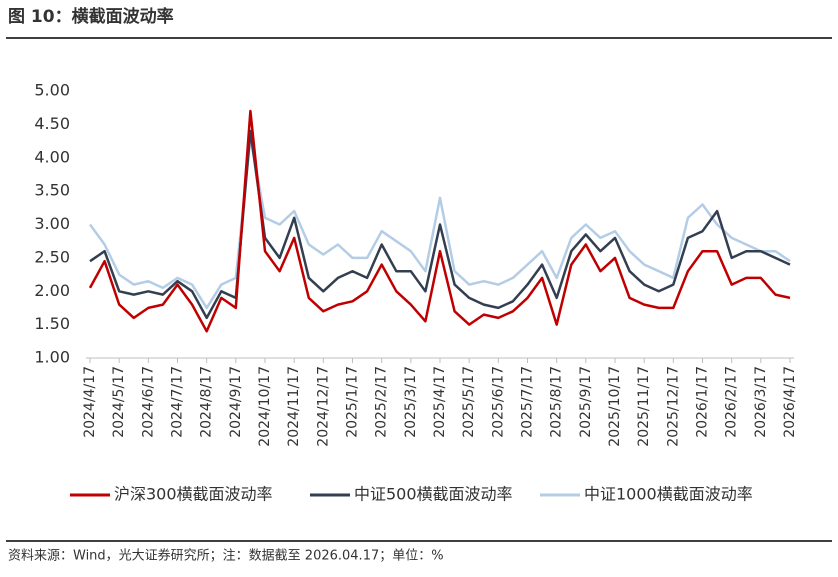  What do you see at coordinates (52, 123) in the screenshot?
I see `y-tick-label: 4.50` at bounding box center [52, 123].